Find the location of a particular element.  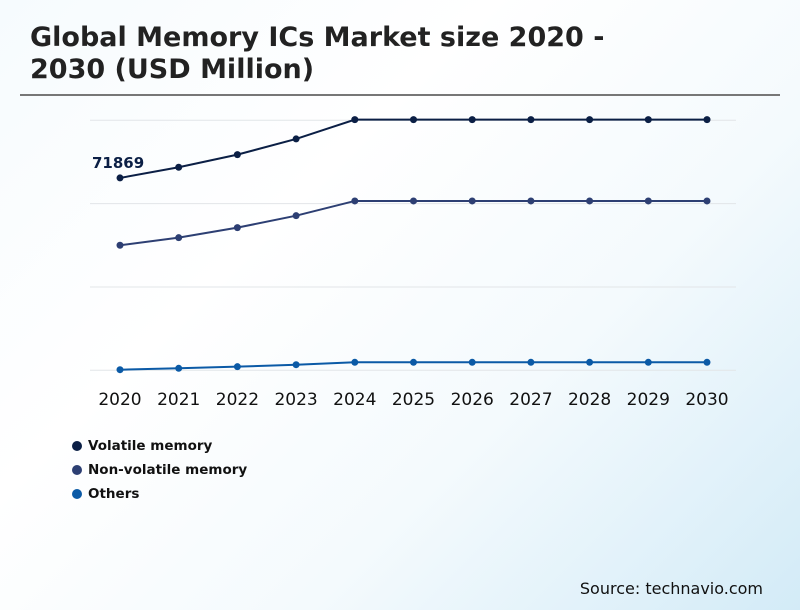

legend-label: Volatile memory is located at coordinates (150, 446).